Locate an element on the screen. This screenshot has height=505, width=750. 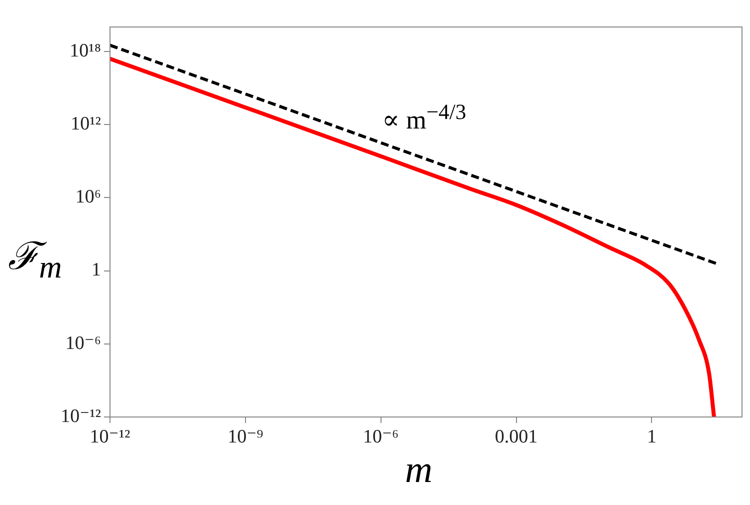
y-axis-title: ℱ$_{m}$ is located at coordinates (35, 260).